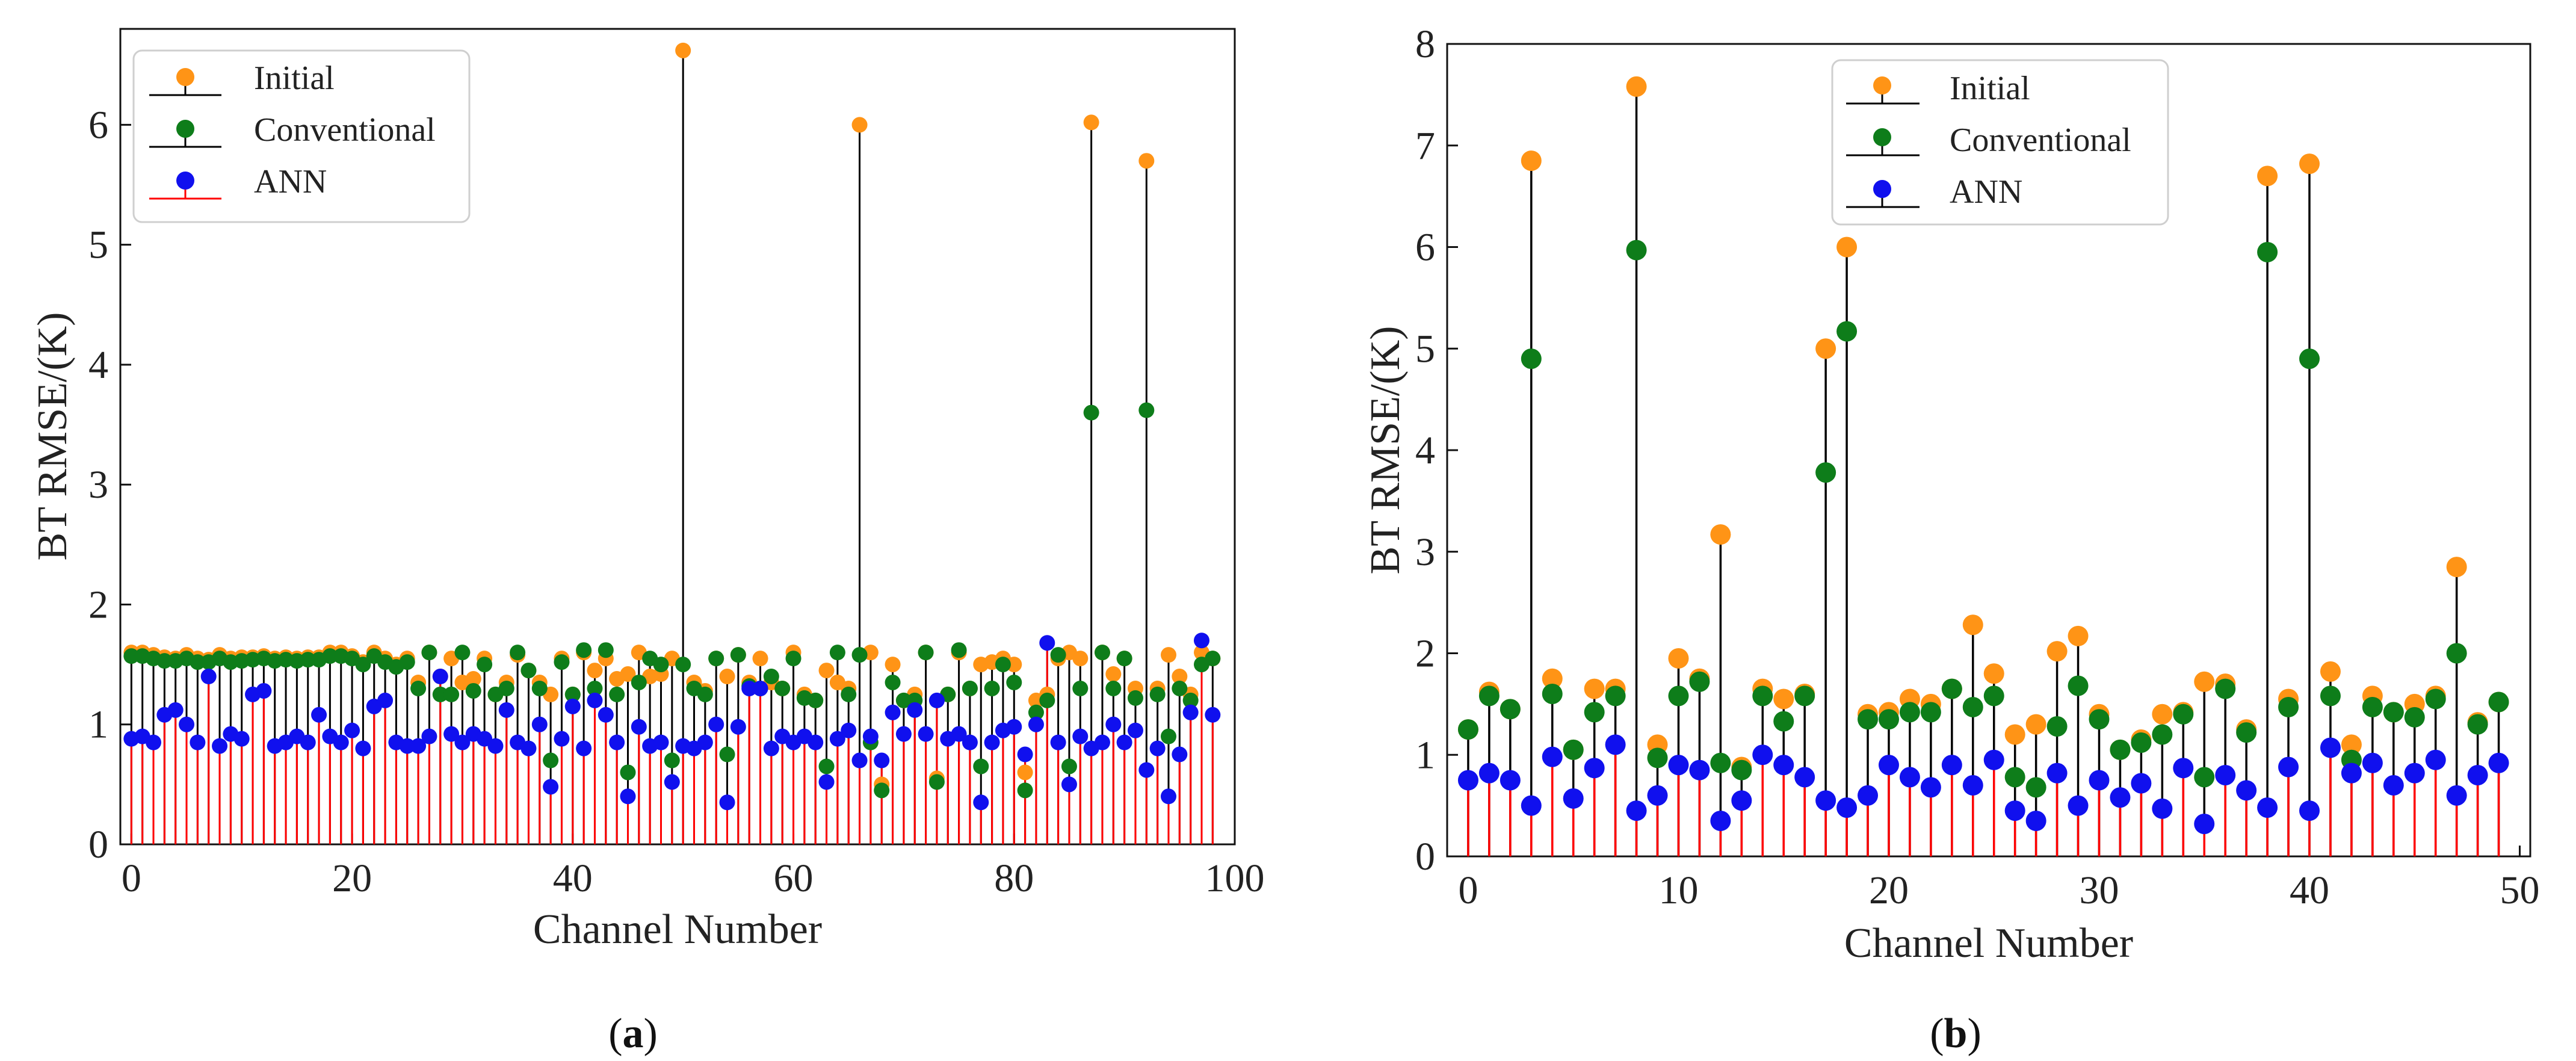 Image resolution: width=2576 pixels, height=1061 pixels. Describe the element at coordinates (345, 130) in the screenshot. I see `legend-label-conventional: Conventional` at that location.